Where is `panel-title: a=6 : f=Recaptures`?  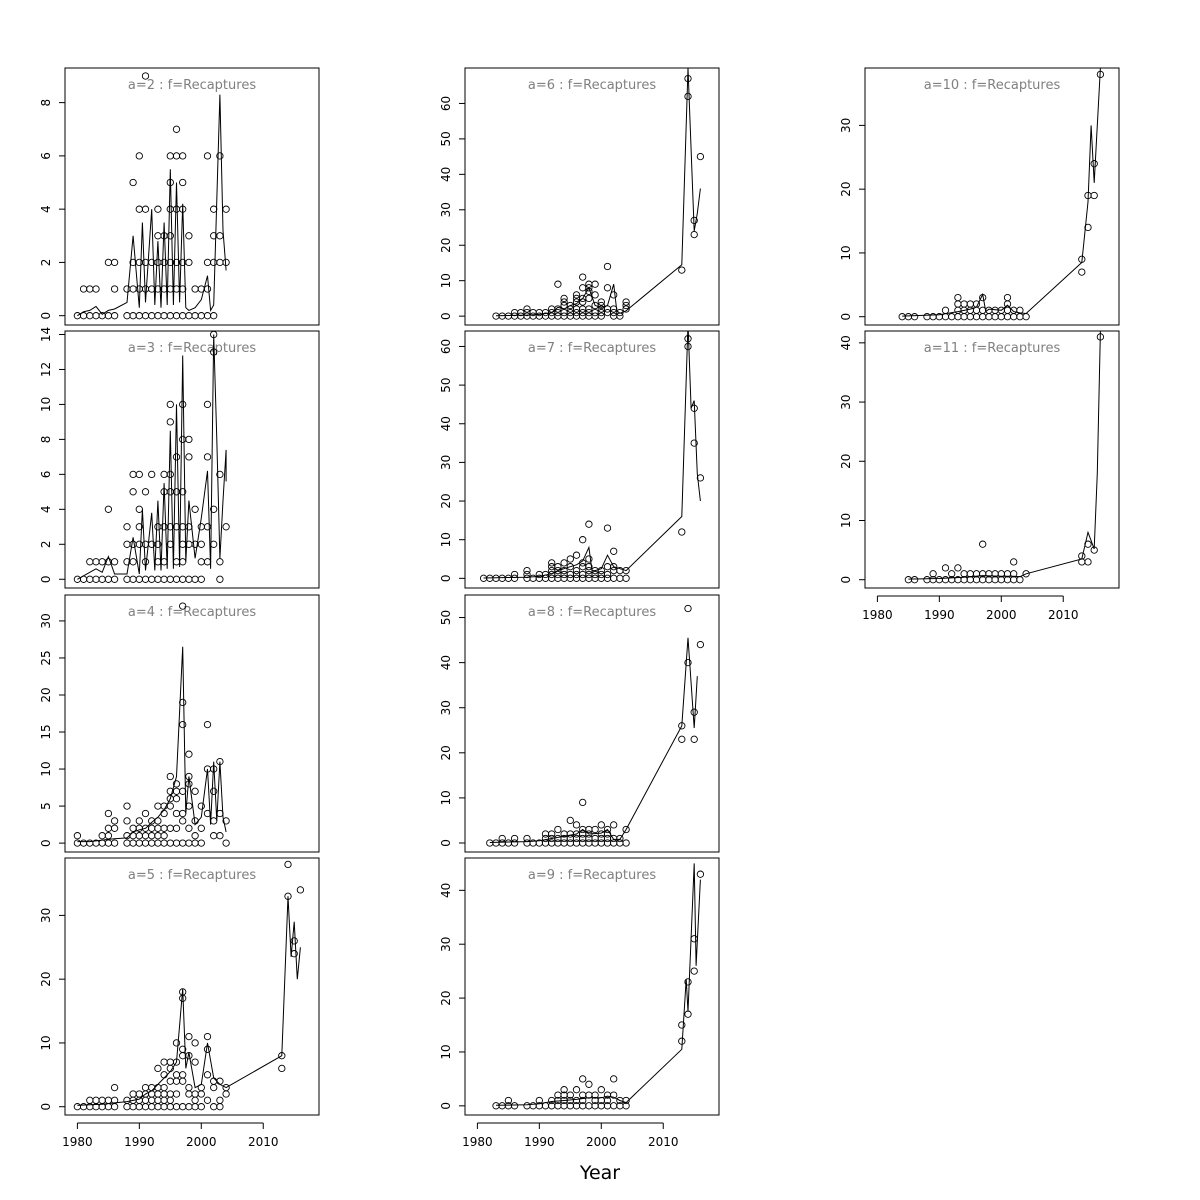
panel-title: a=6 : f=Recaptures is located at coordinates (592, 85).